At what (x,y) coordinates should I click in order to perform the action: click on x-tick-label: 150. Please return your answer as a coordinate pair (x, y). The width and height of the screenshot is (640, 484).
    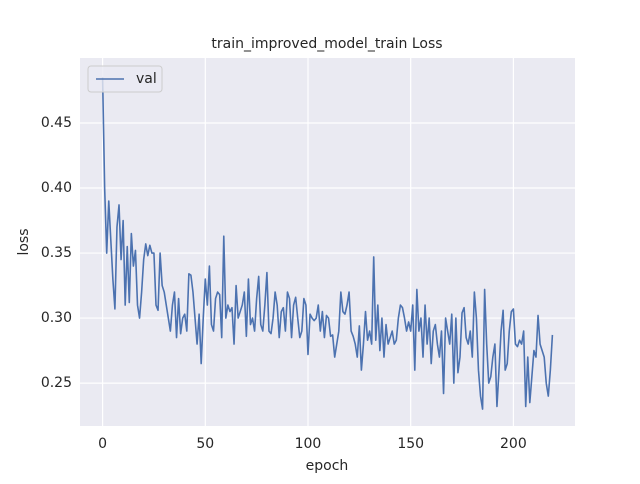
    Looking at the image, I should click on (410, 444).